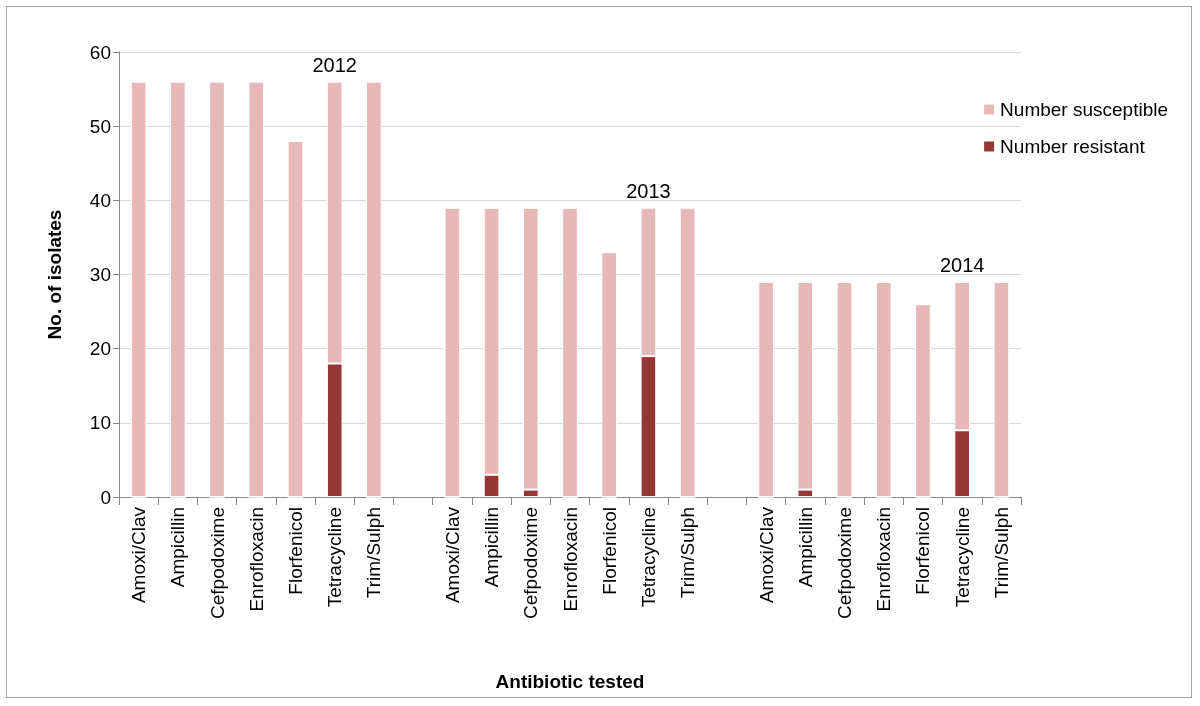 This screenshot has height=706, width=1200. What do you see at coordinates (100, 274) in the screenshot?
I see `y-tick-label: 30` at bounding box center [100, 274].